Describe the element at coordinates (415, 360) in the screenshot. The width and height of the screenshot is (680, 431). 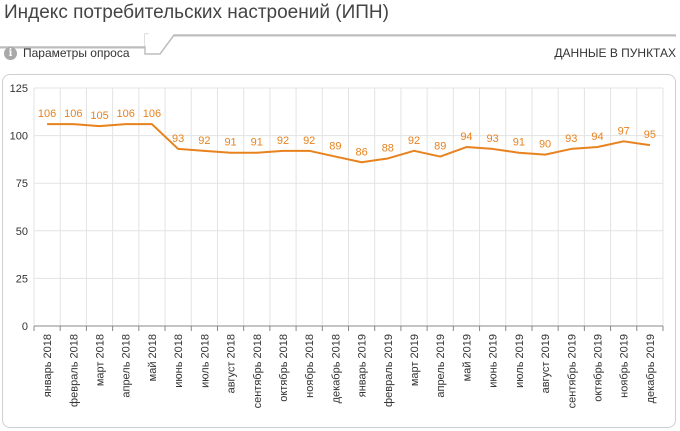
I see `x-tick-label: март 2019` at that location.